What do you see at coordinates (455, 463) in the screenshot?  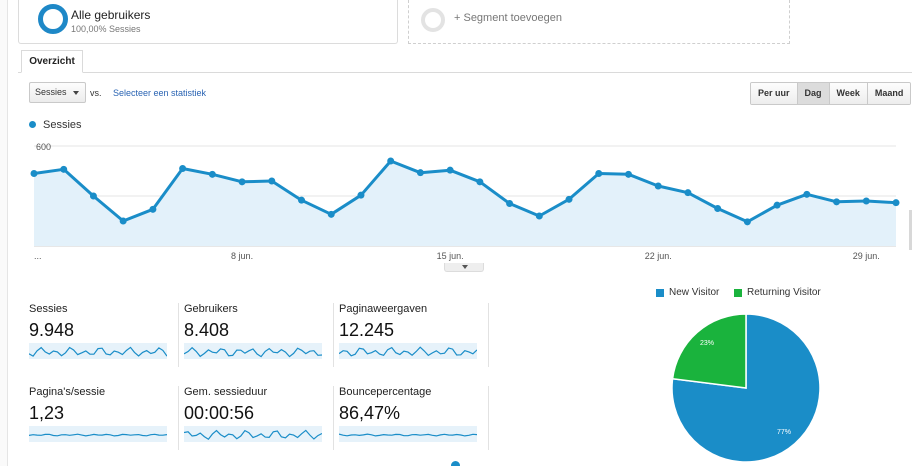 I see `scroll-indicator-icon` at bounding box center [455, 463].